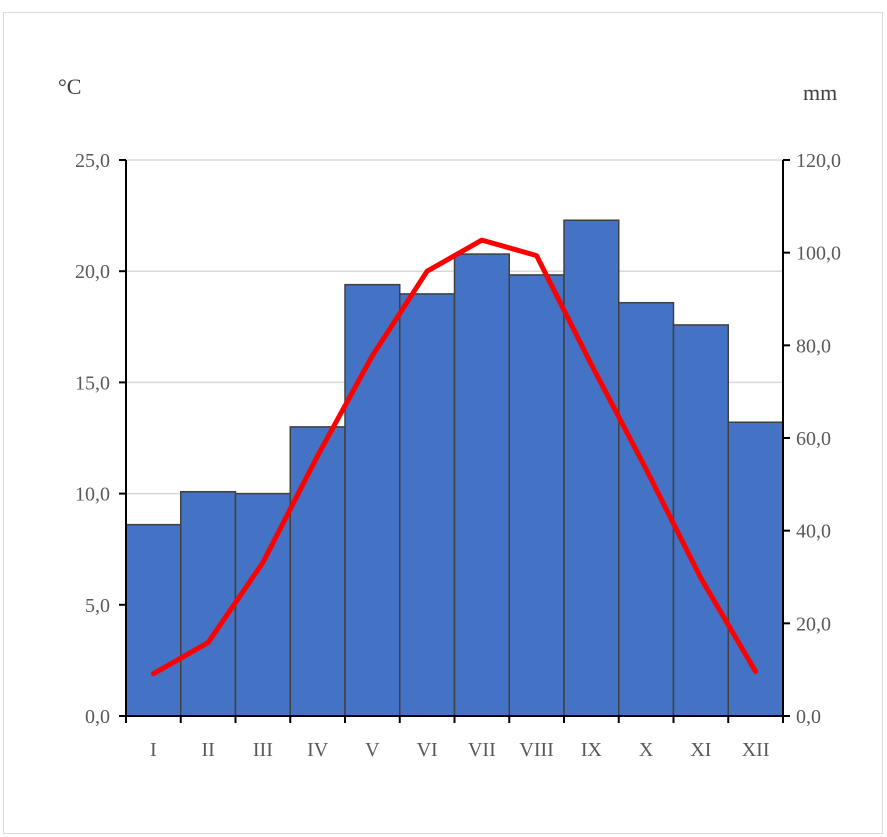  I want to click on left-tick-label: 10,0, so click(92, 495).